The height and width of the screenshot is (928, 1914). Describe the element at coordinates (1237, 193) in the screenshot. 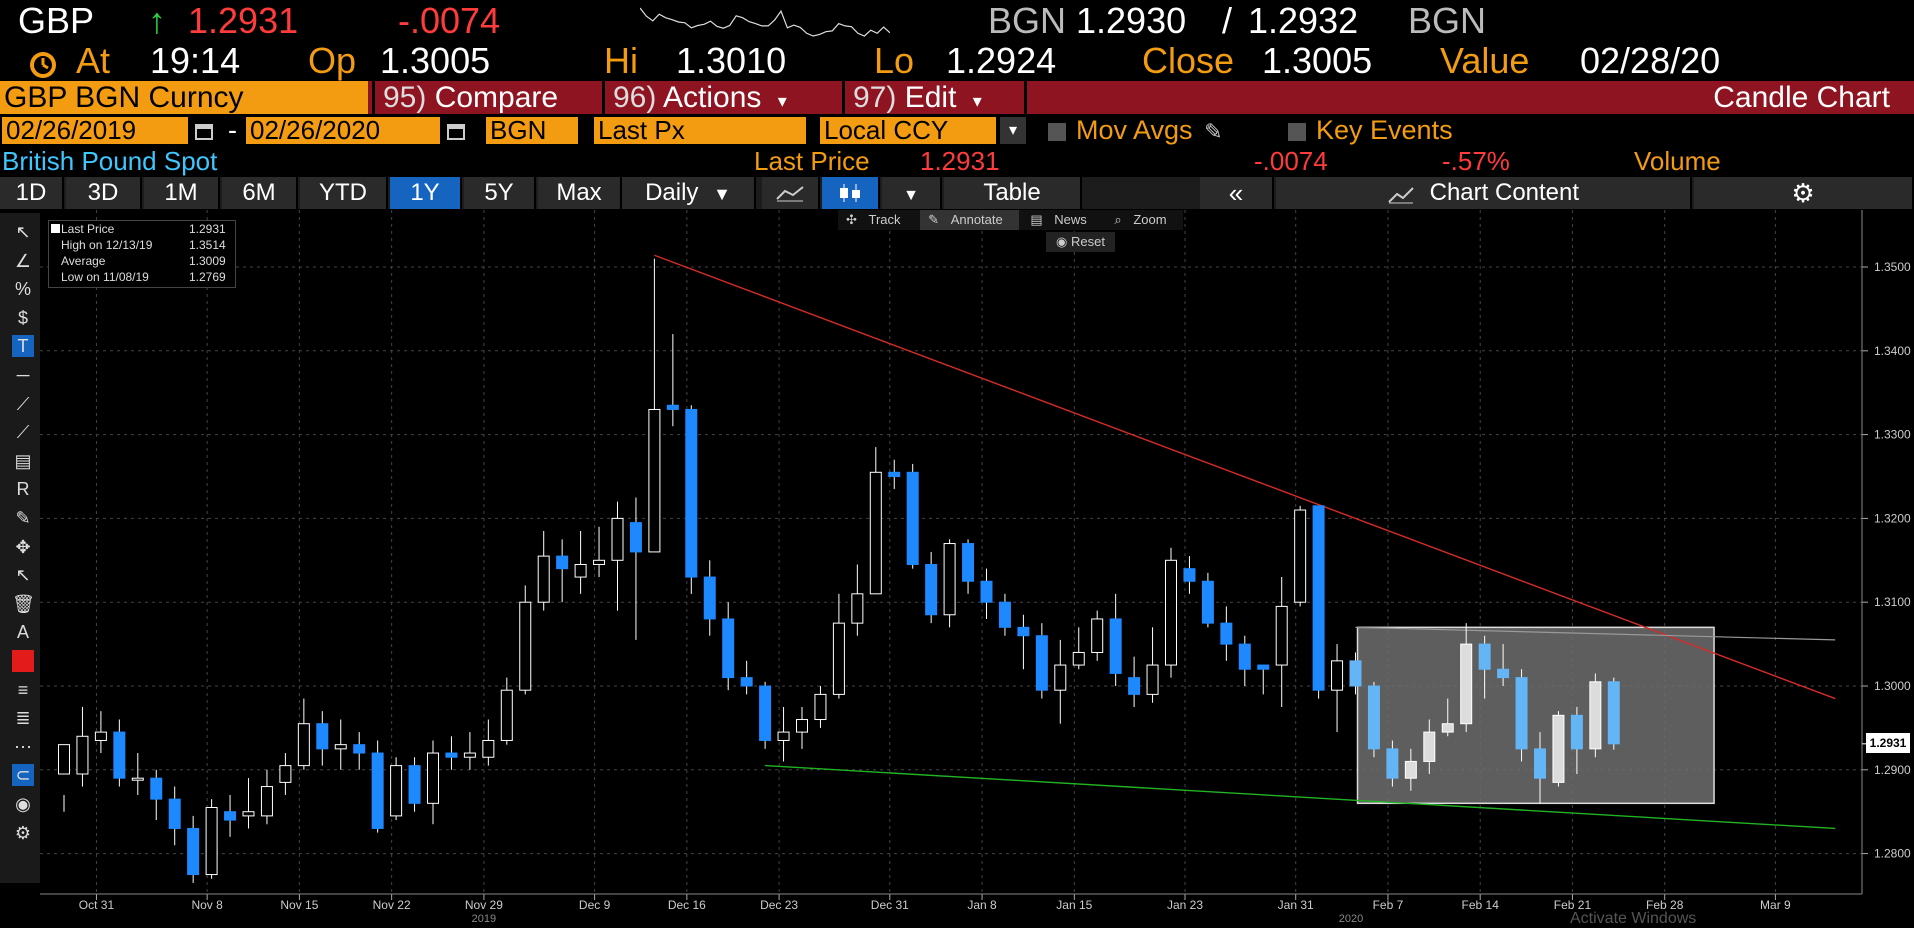

I see `collapse-button: «` at that location.